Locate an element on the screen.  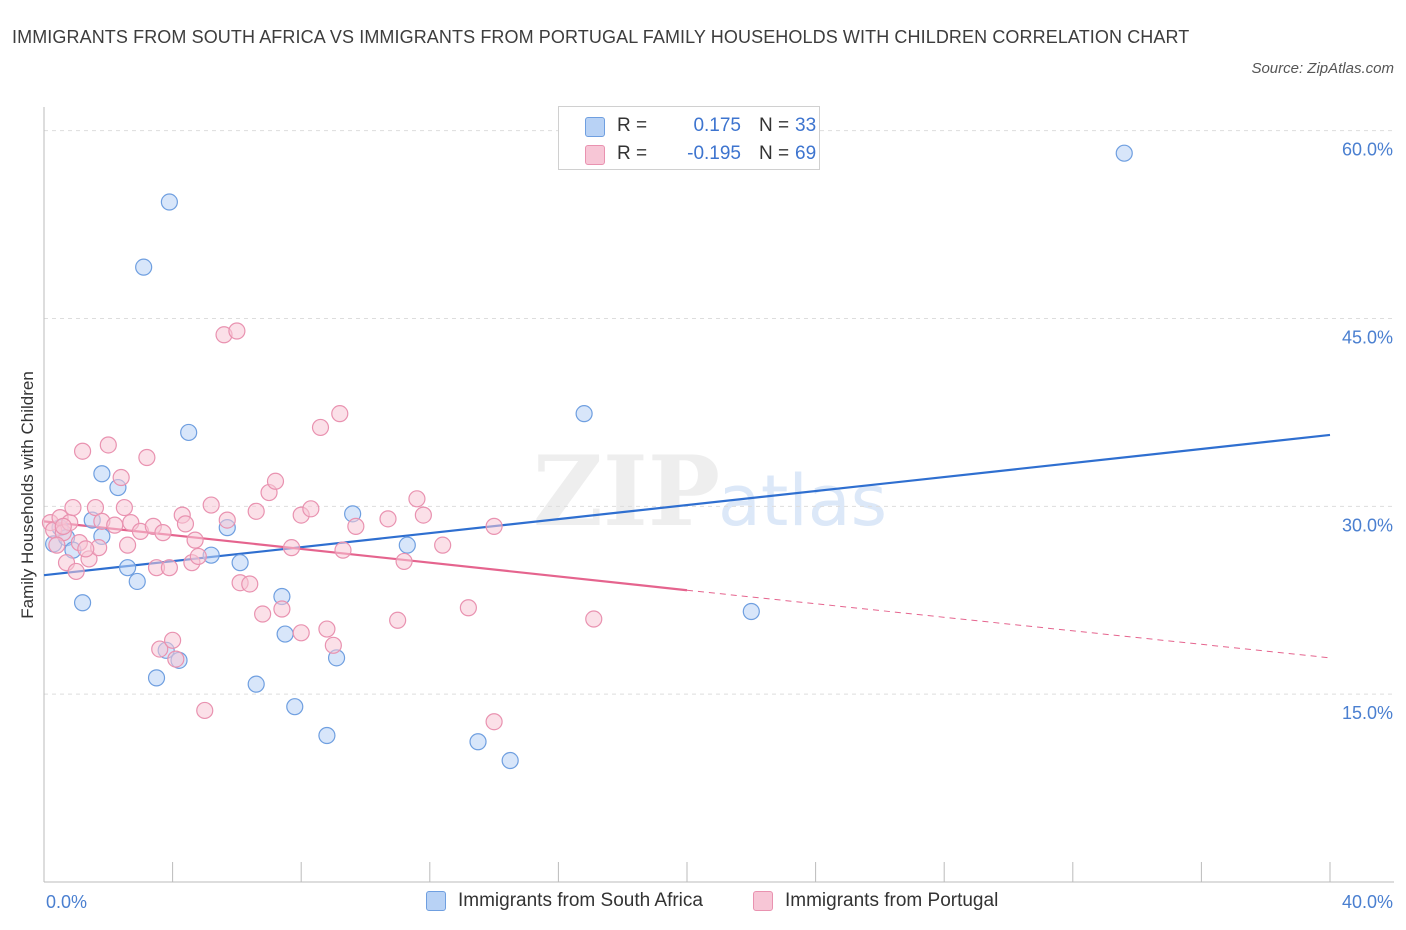
bottom-legend-label: Immigrants from South Africa is located at coordinates (580, 900).